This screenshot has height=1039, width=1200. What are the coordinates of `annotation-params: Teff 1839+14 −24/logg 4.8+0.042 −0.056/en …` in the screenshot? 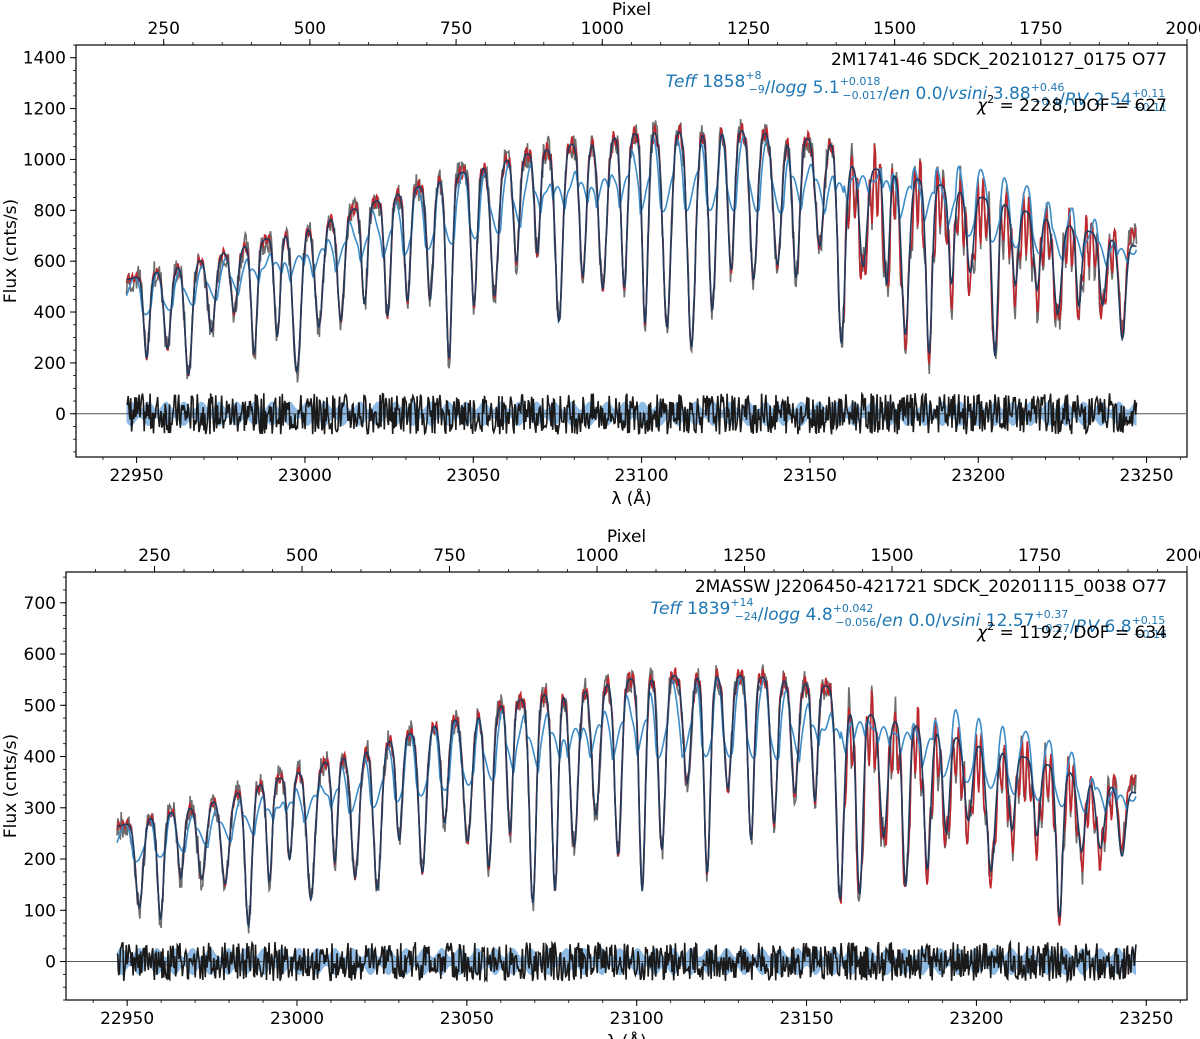 It's located at (909, 618).